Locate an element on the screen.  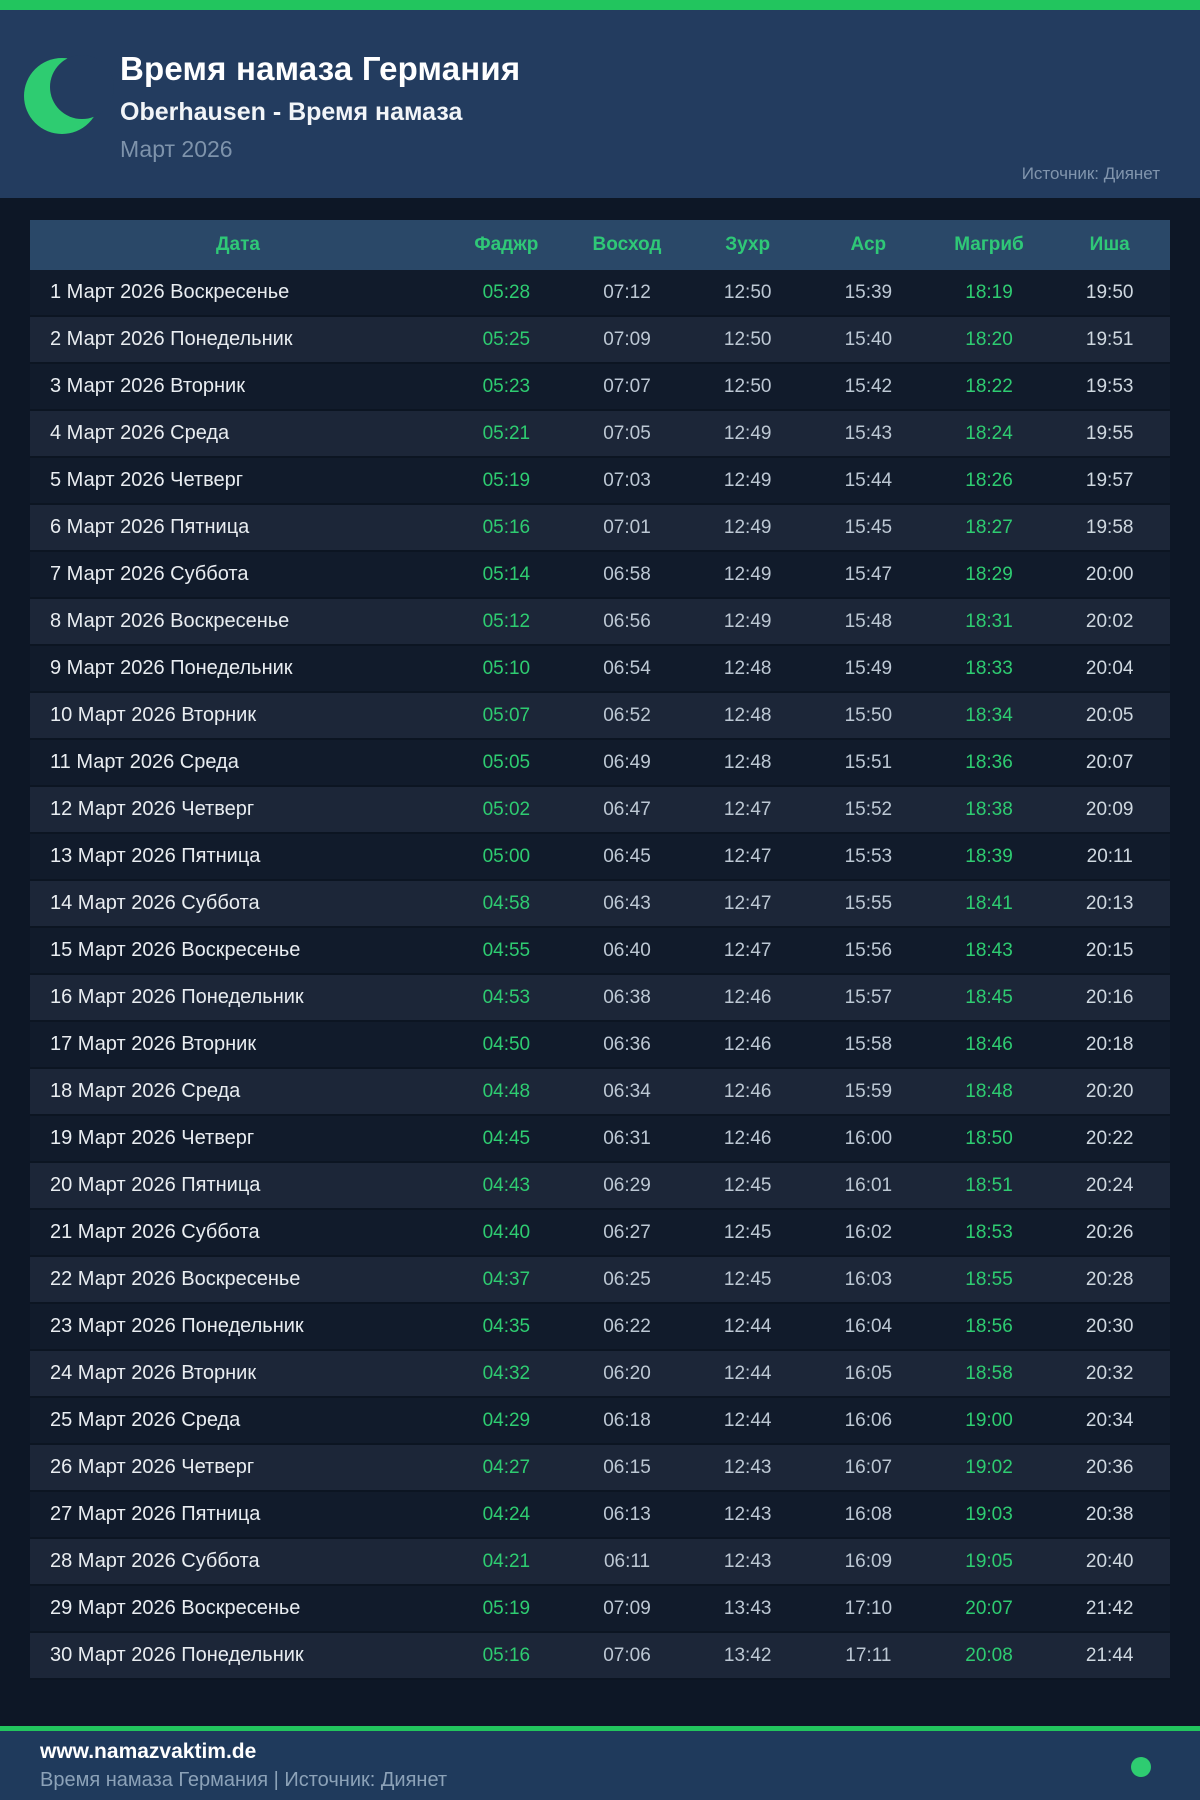
cell-isha: 20:00 is located at coordinates (1109, 574).